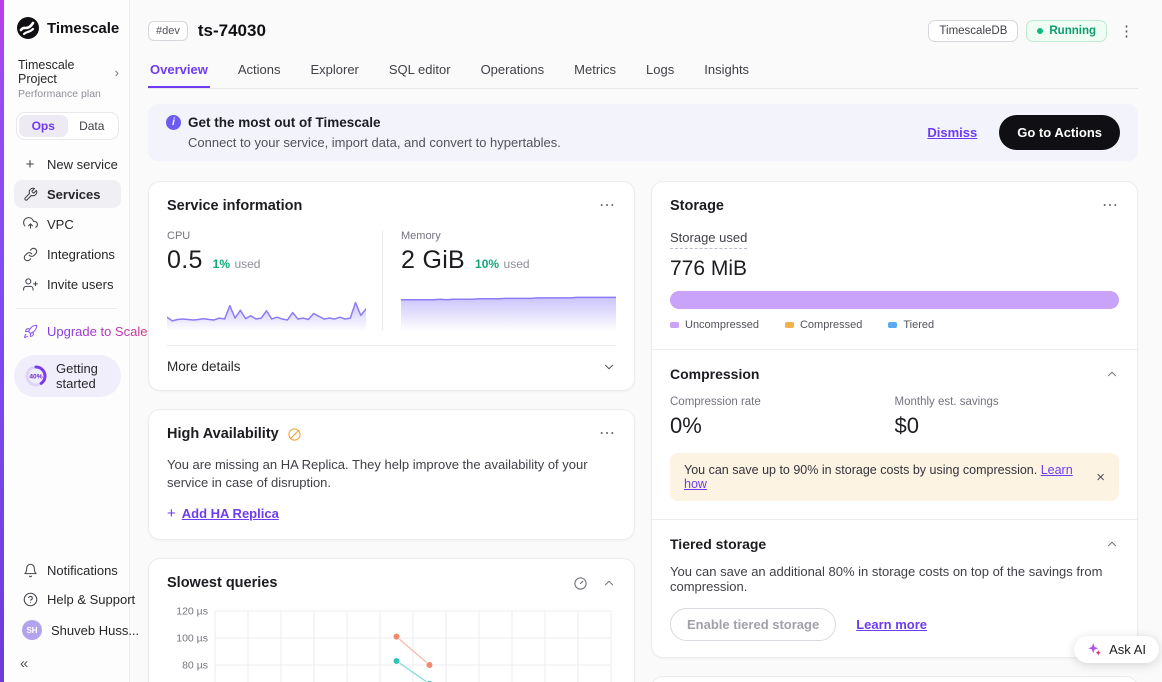  I want to click on memory-sparkline-chart, so click(508, 308).